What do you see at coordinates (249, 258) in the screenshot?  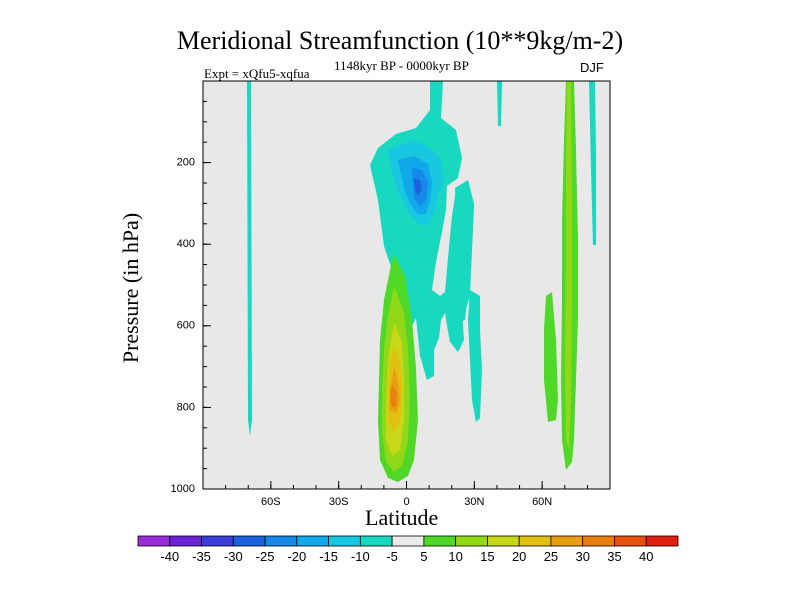 I see `contour-neg5-strip-polar-s` at bounding box center [249, 258].